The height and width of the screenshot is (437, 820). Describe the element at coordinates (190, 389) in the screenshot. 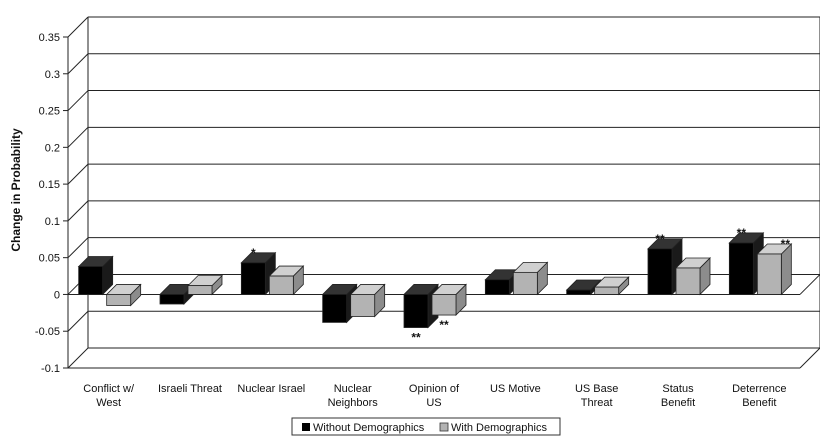

I see `x-tick-label: Israeli Threat` at that location.